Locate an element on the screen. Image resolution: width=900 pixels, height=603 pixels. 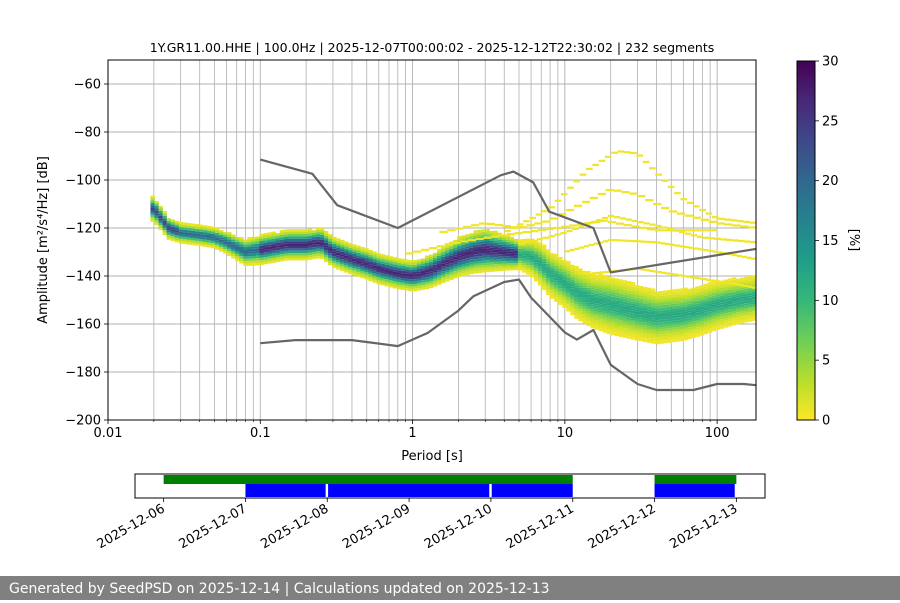
colorbar-gradient is located at coordinates (806, 240).